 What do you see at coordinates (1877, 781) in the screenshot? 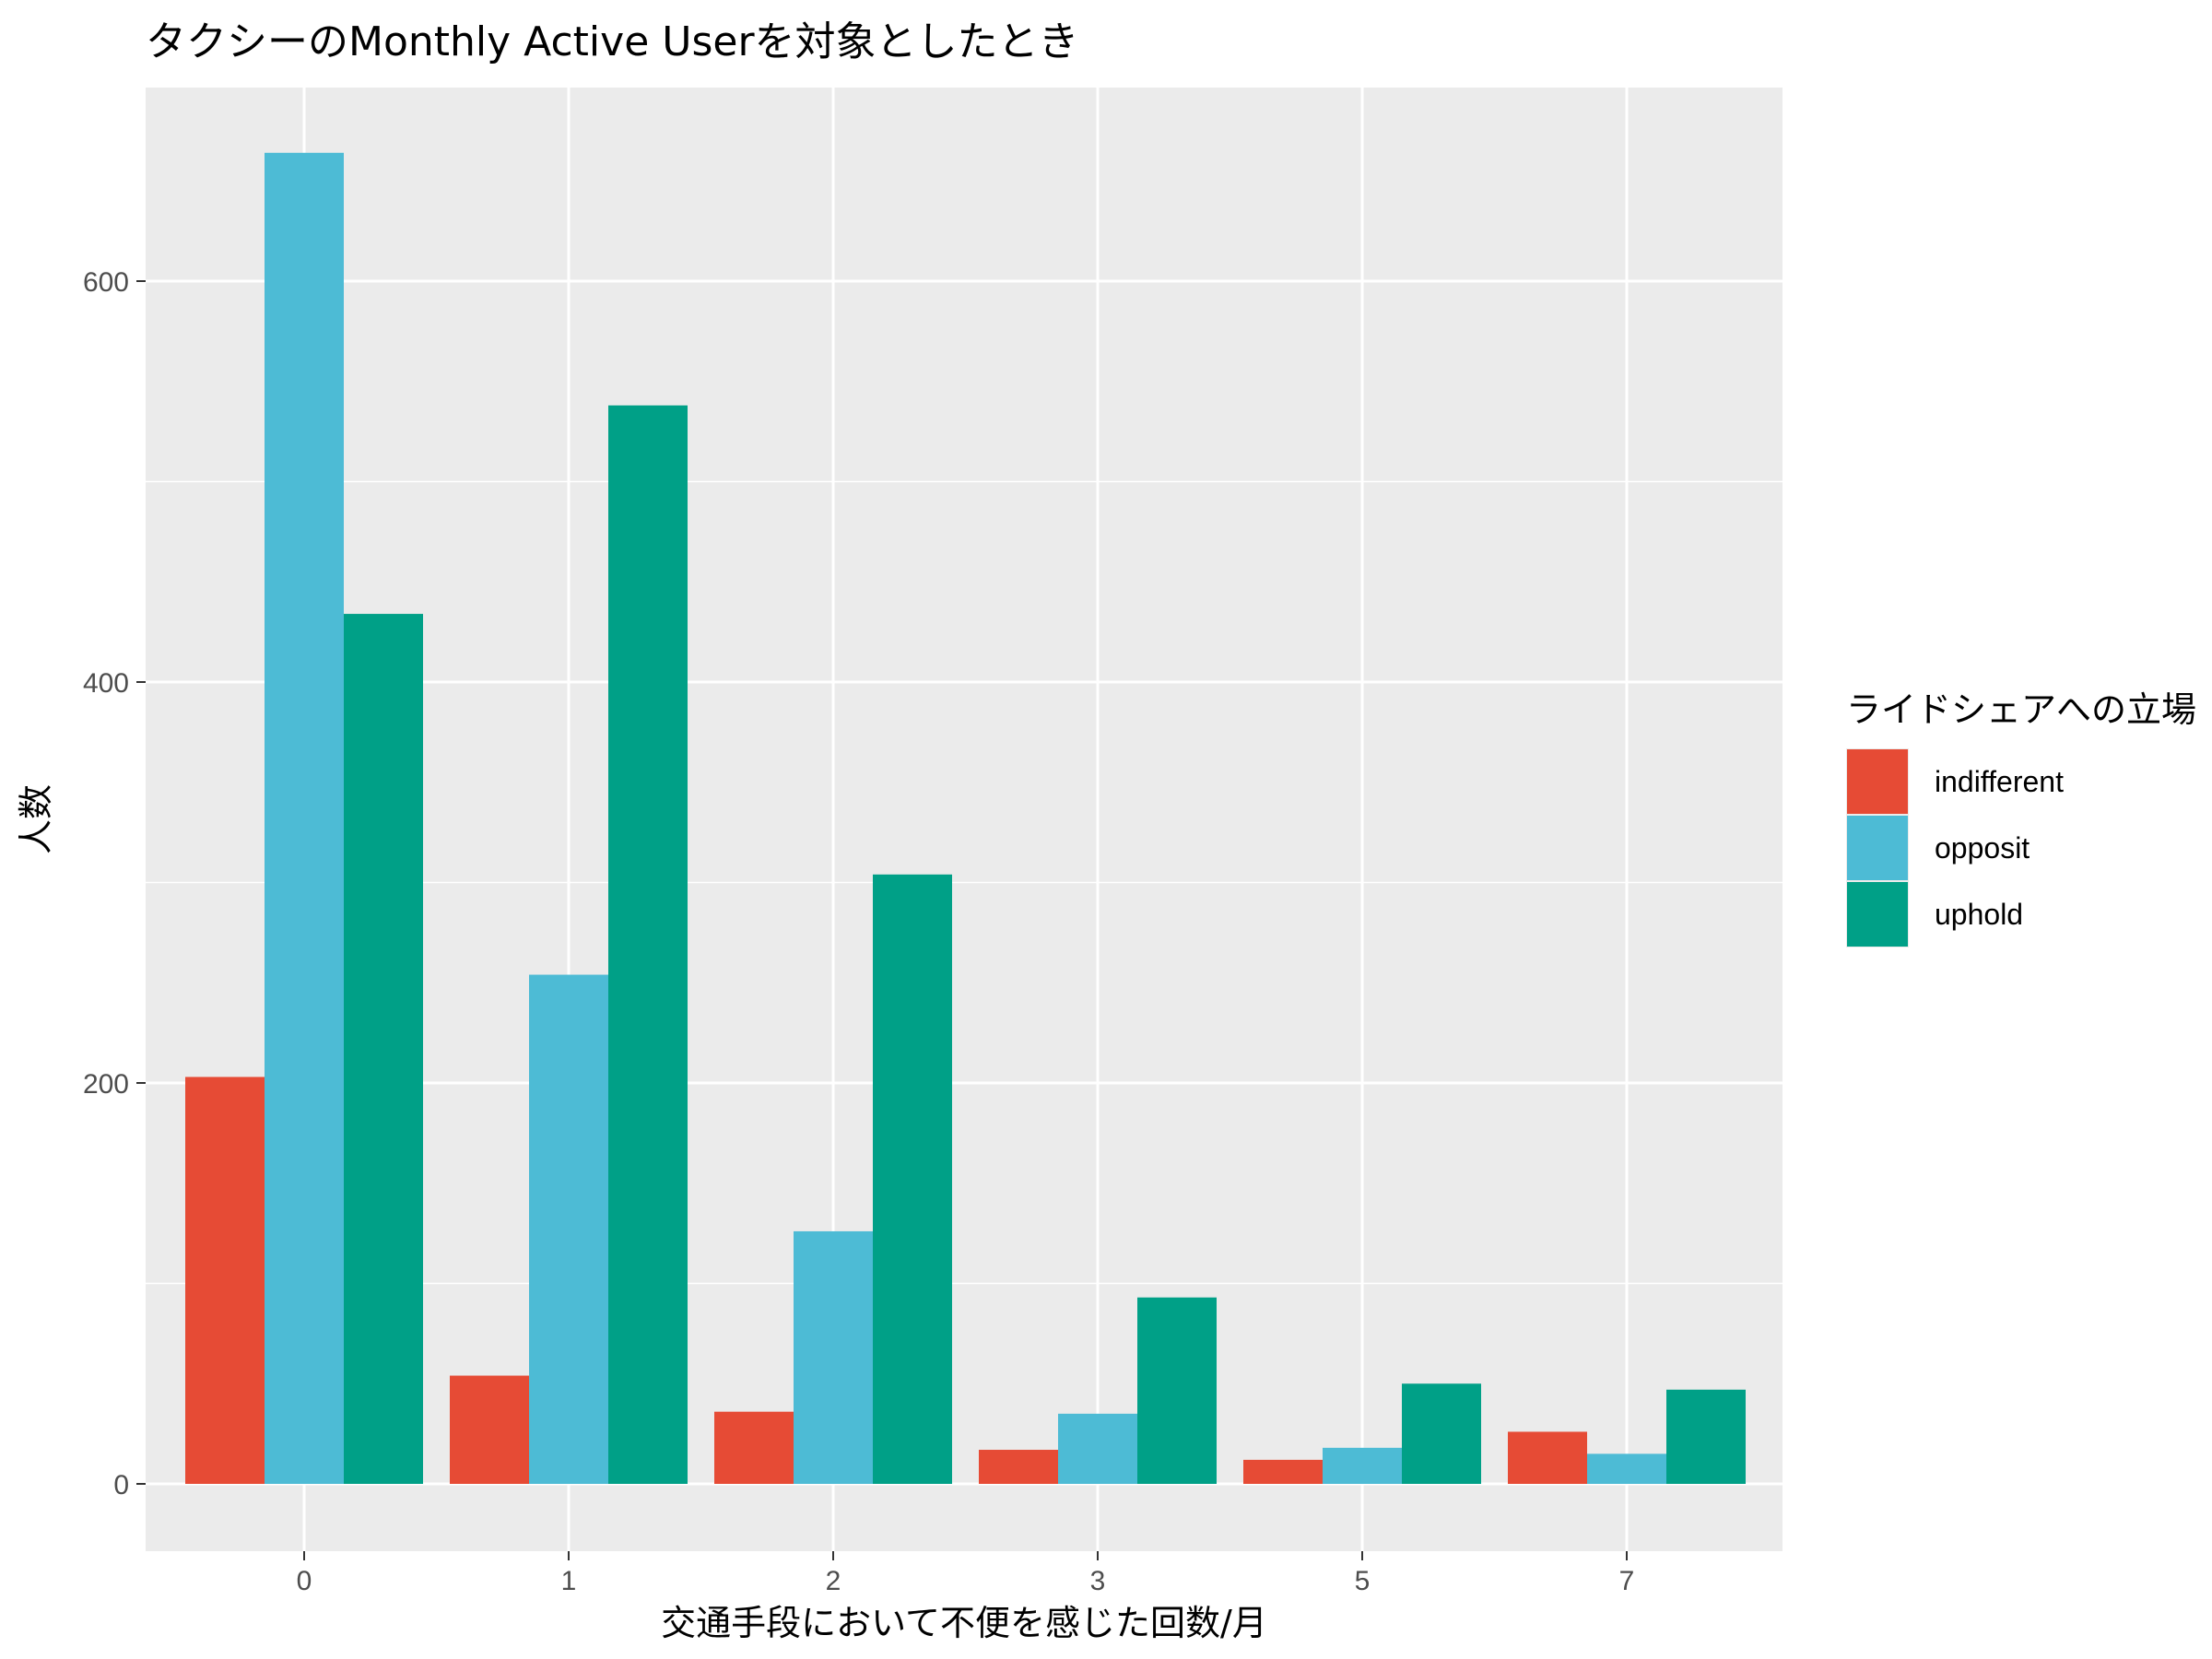
I see `legend-key-indifferent` at bounding box center [1877, 781].